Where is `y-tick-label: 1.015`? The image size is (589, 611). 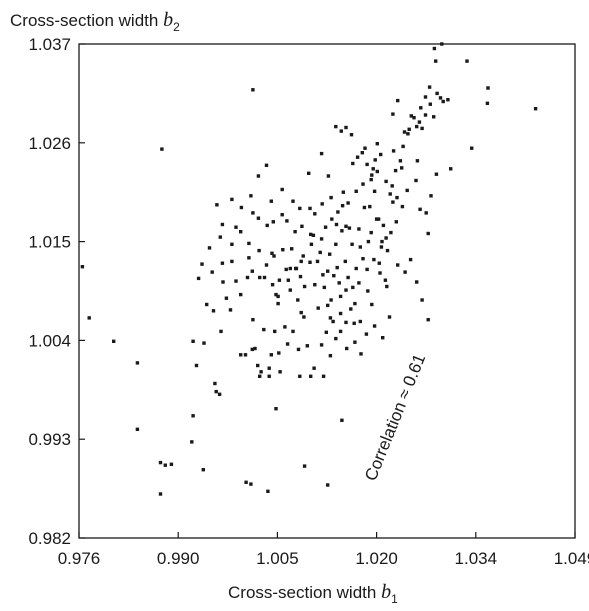
y-tick-label: 1.015 is located at coordinates (49, 242).